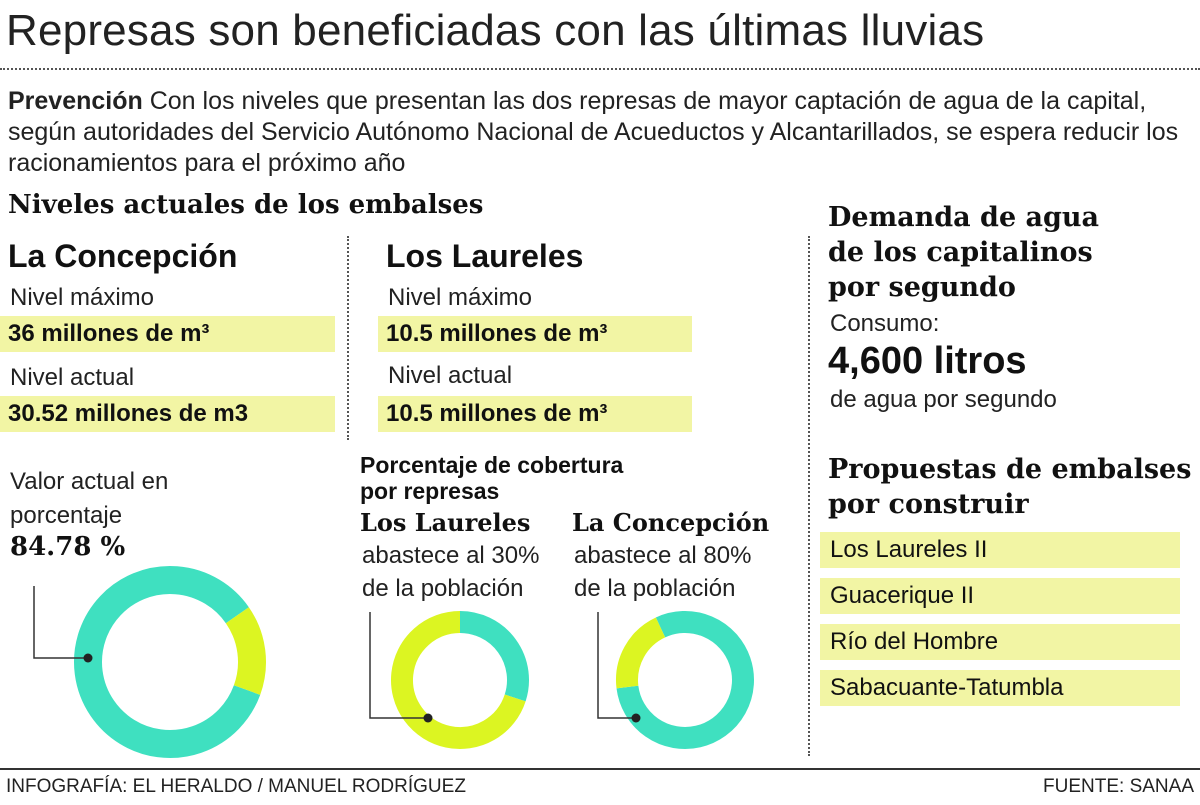  What do you see at coordinates (82, 297) in the screenshot?
I see `concepcion-max-label: Nivel máximo` at bounding box center [82, 297].